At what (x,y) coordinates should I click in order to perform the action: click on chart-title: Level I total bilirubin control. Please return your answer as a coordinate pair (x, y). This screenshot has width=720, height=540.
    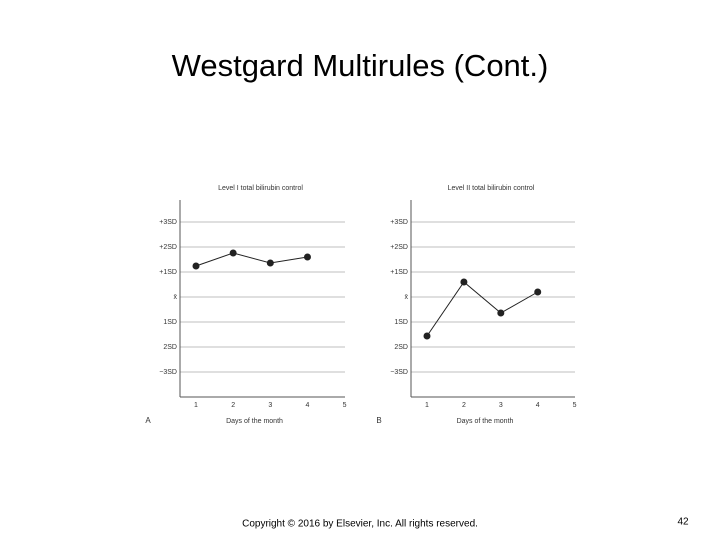
    Looking at the image, I should click on (260, 188).